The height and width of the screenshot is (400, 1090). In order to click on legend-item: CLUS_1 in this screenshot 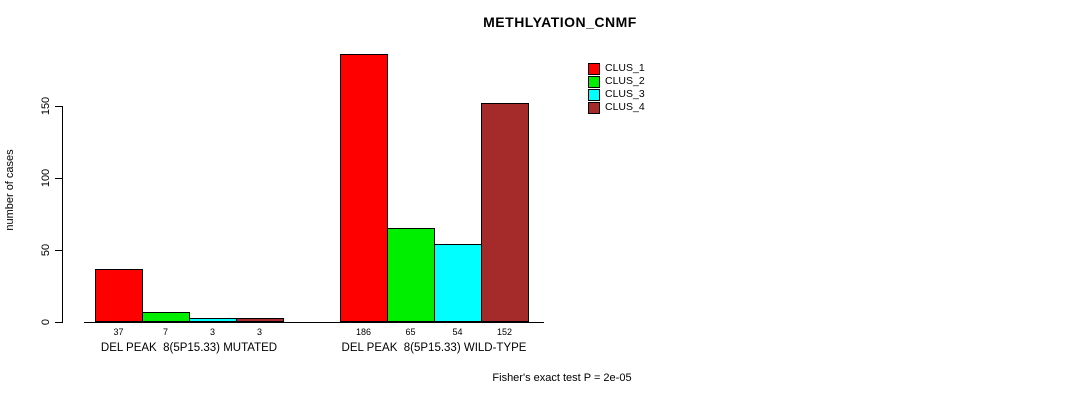, I will do `click(616, 68)`.